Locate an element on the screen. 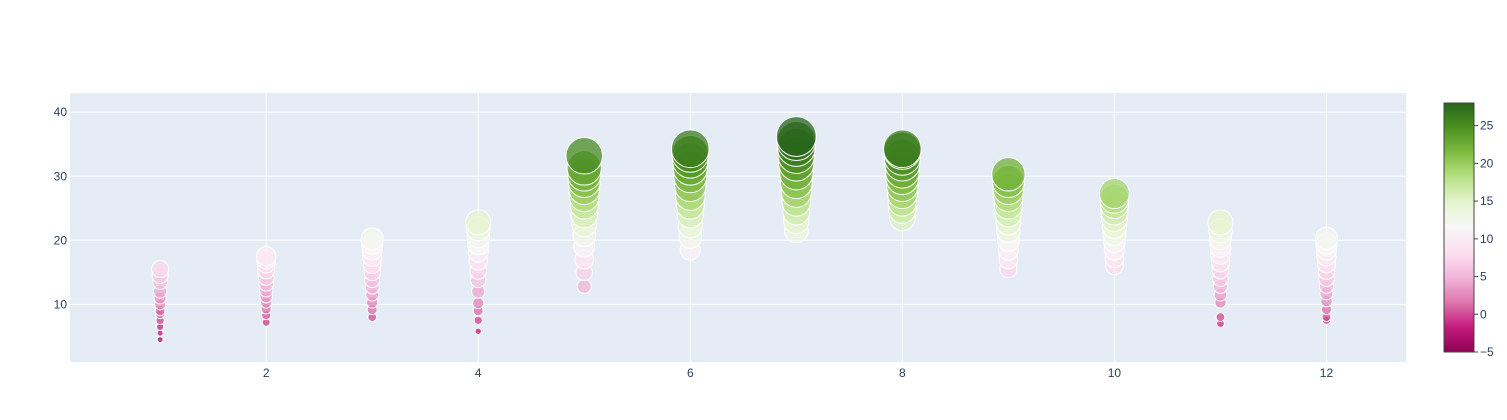 This screenshot has height=420, width=1507. y-axis-ticks: 10 20 30 40 is located at coordinates (61, 208).